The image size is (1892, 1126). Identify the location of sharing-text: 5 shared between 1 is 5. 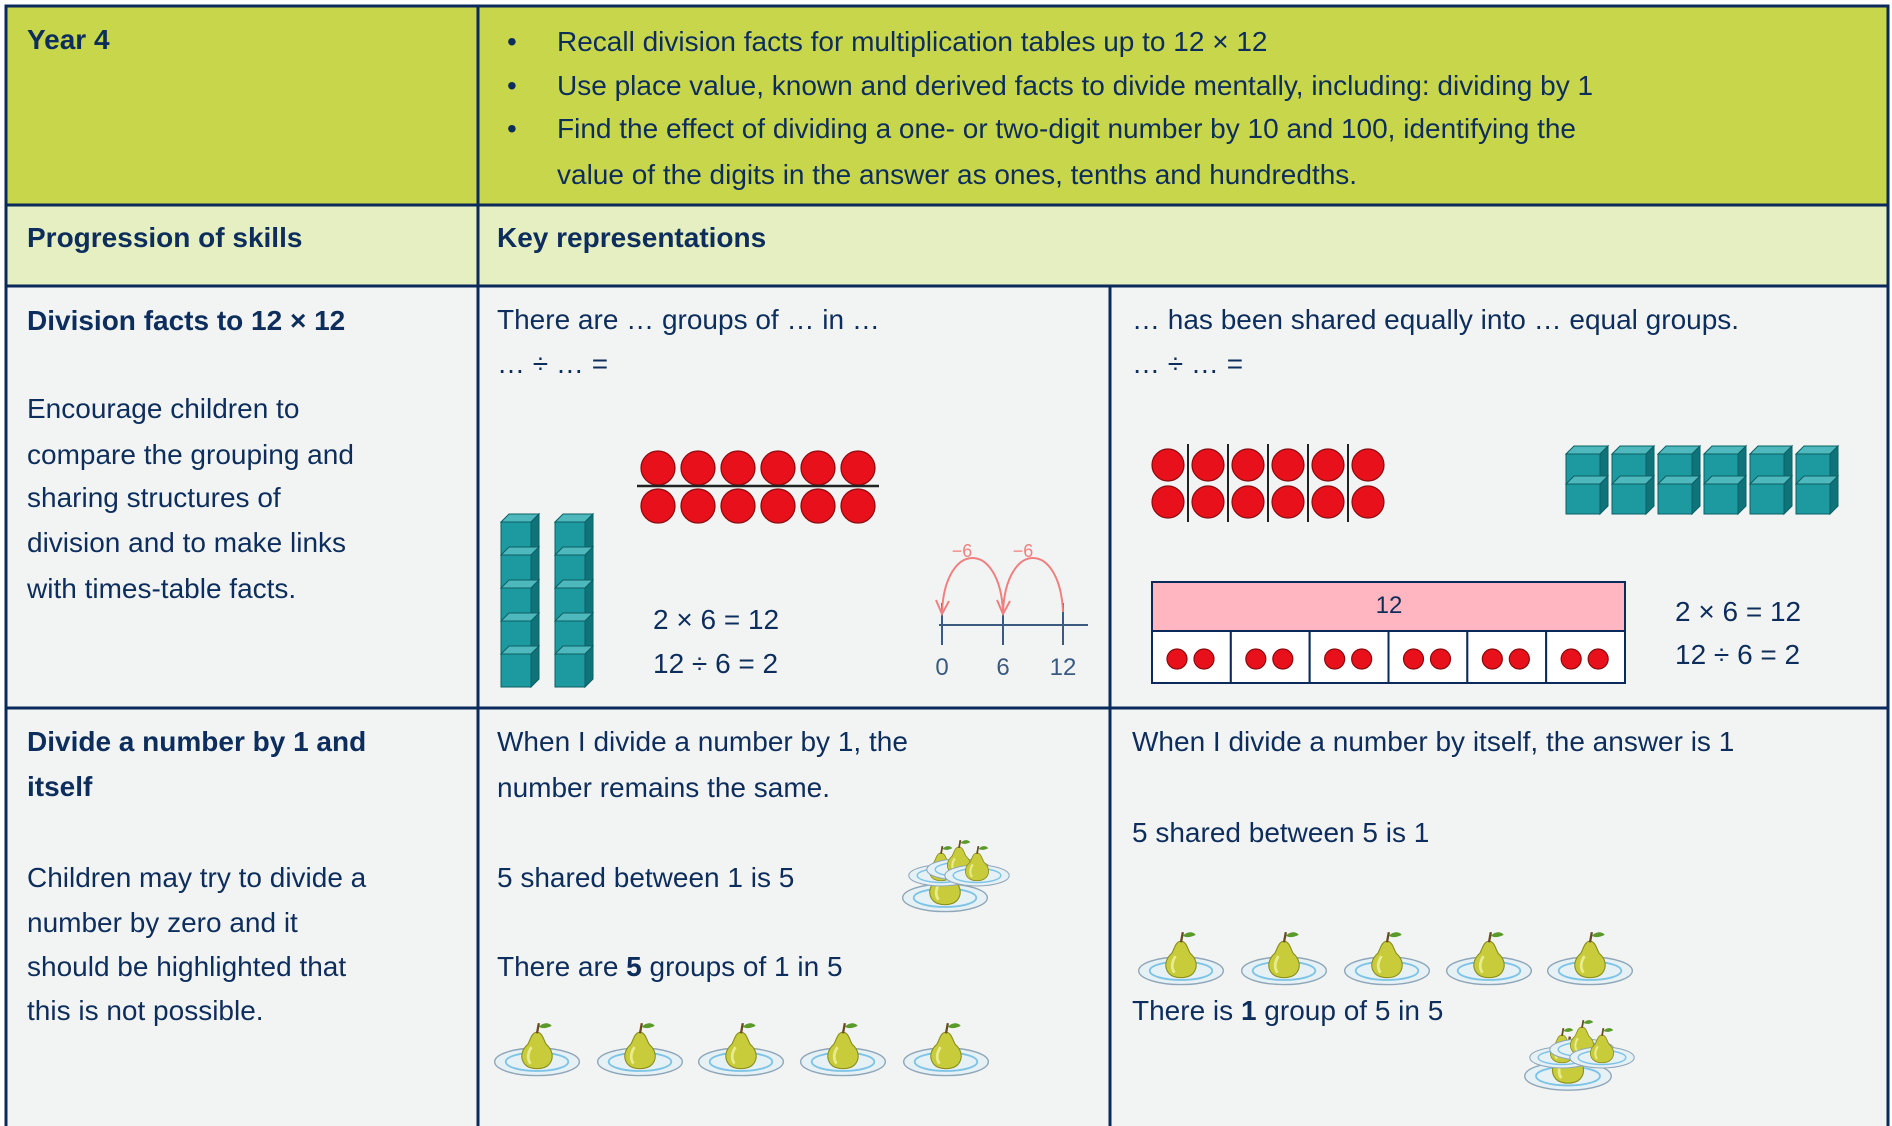
(646, 877).